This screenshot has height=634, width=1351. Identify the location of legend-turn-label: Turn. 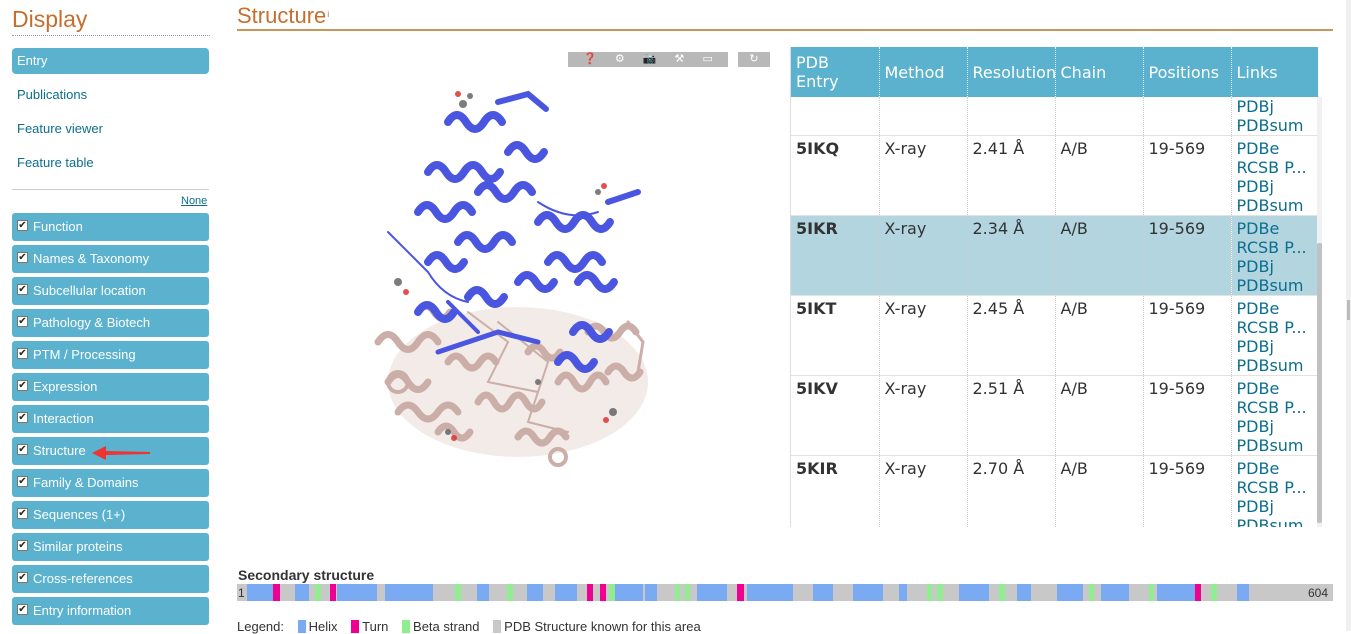
(375, 626).